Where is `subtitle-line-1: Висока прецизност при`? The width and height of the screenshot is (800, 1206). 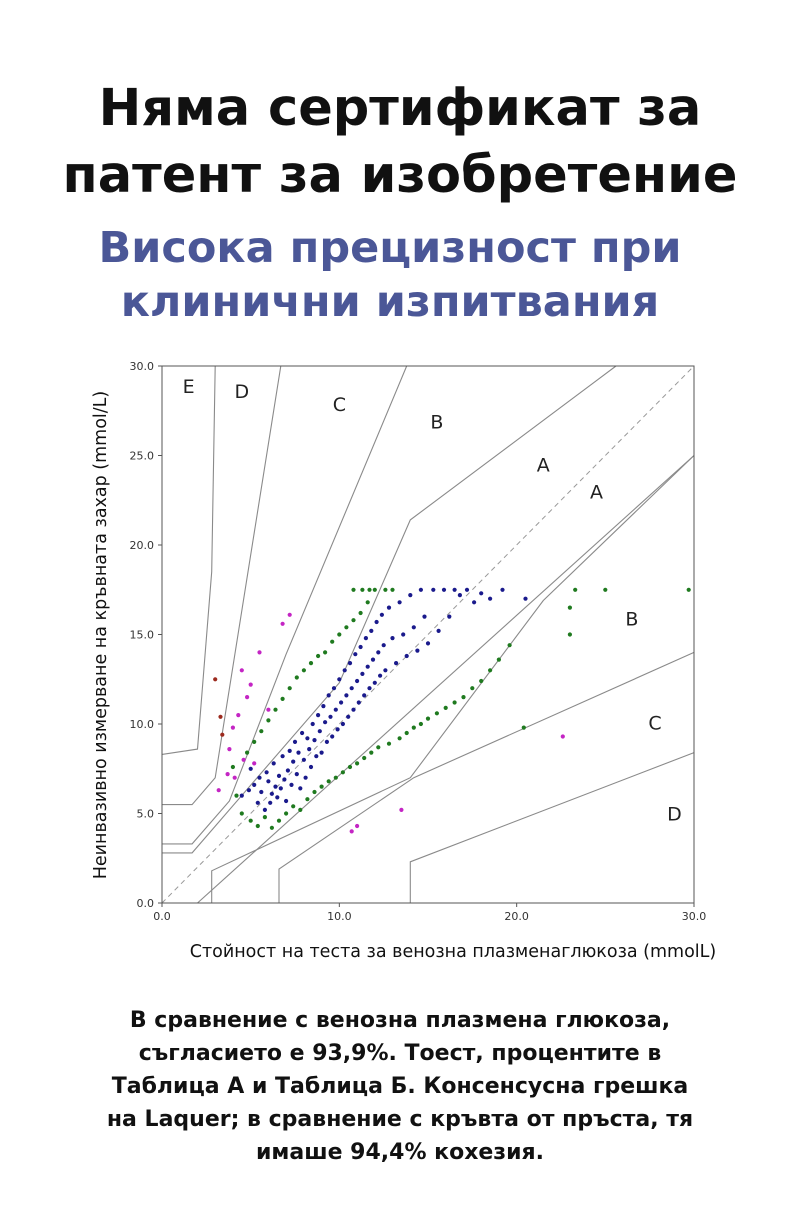
subtitle-line-1: Висока прецизност при is located at coordinates (390, 248).